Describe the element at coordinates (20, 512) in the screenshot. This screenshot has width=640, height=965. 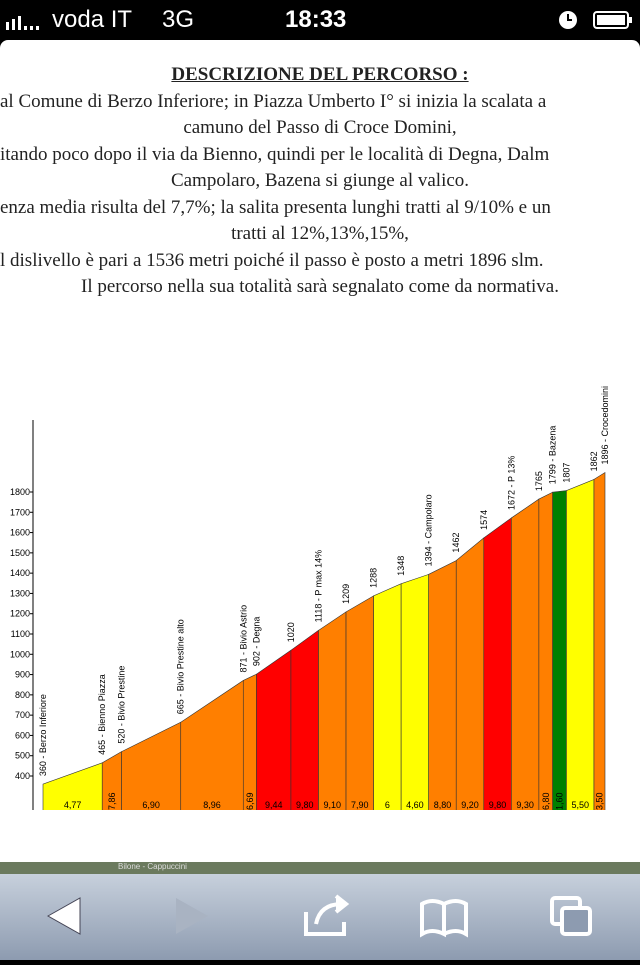
I see `y-tick-label: 1700` at that location.